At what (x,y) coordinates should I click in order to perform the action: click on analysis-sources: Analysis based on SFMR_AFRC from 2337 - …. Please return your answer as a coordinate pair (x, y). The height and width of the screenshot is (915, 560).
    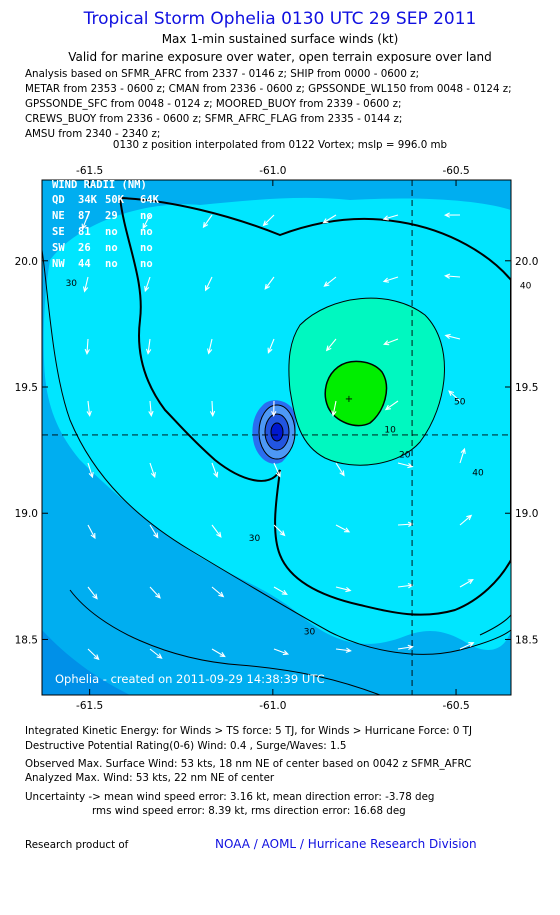
    Looking at the image, I should click on (290, 104).